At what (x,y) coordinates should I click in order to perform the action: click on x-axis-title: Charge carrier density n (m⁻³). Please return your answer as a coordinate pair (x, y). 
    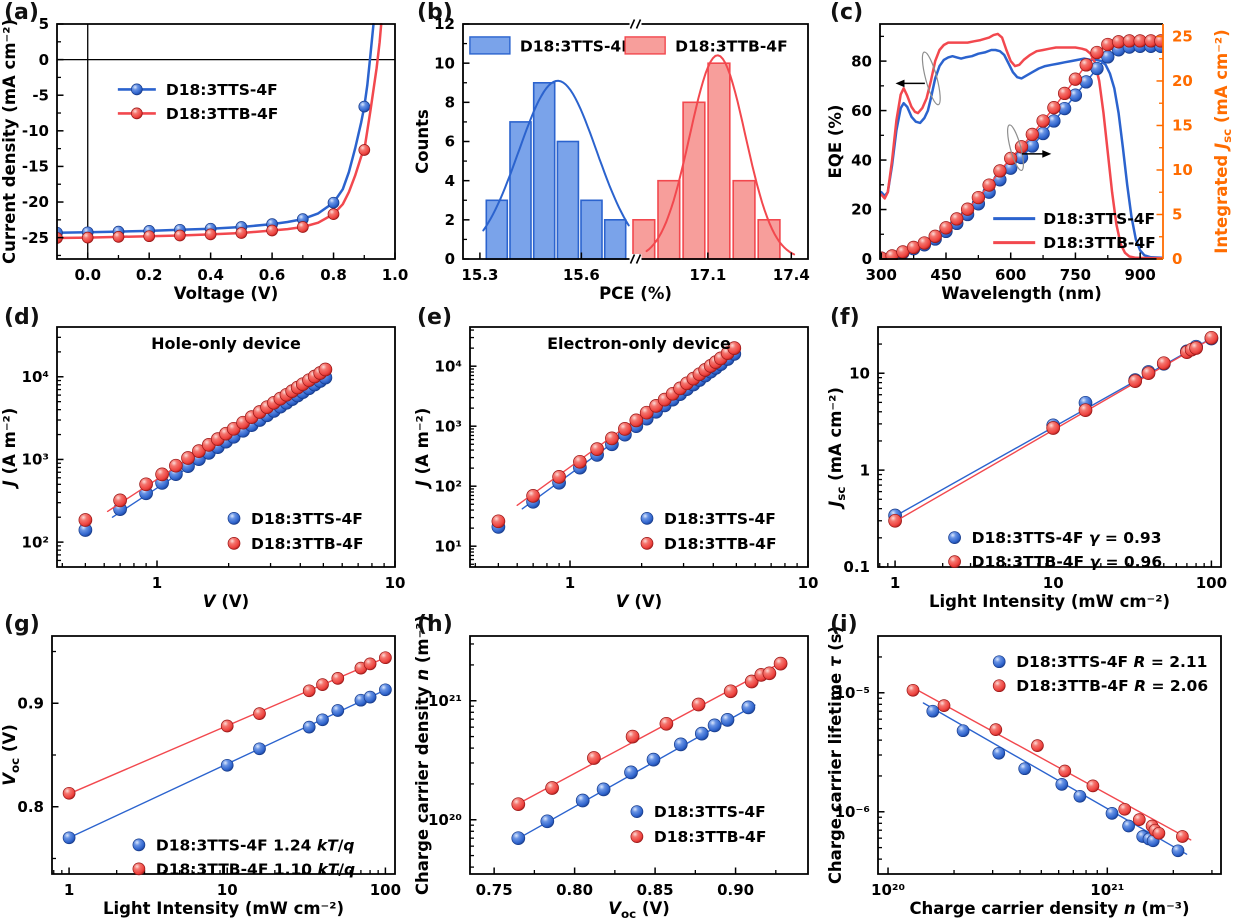
    Looking at the image, I should click on (1049, 908).